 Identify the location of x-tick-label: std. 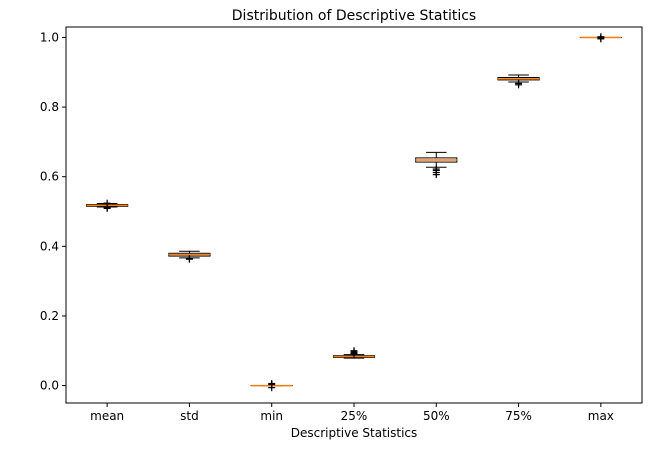
(189, 416).